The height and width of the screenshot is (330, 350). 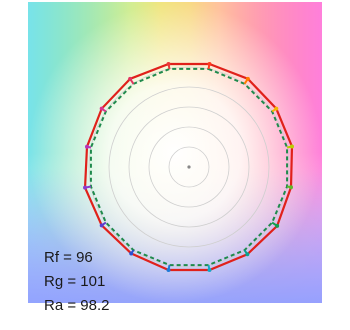 I want to click on center-dot, so click(x=189, y=167).